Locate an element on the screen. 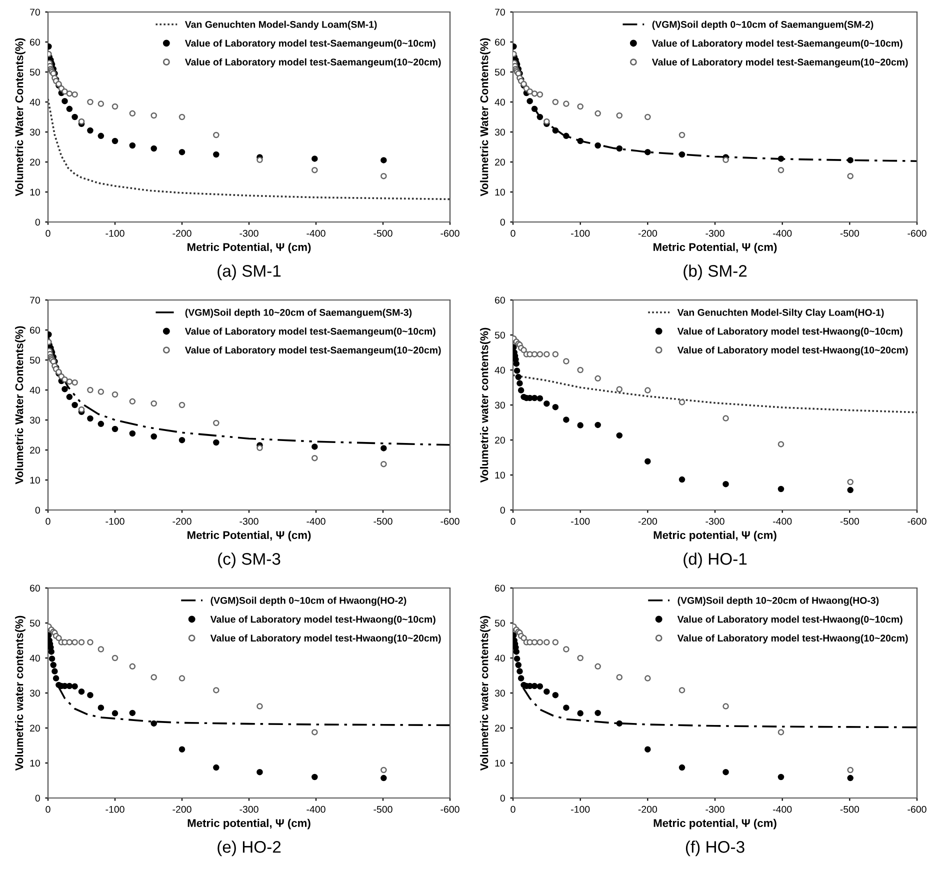 The image size is (941, 881). text: (d) HO-1 is located at coordinates (715, 560).